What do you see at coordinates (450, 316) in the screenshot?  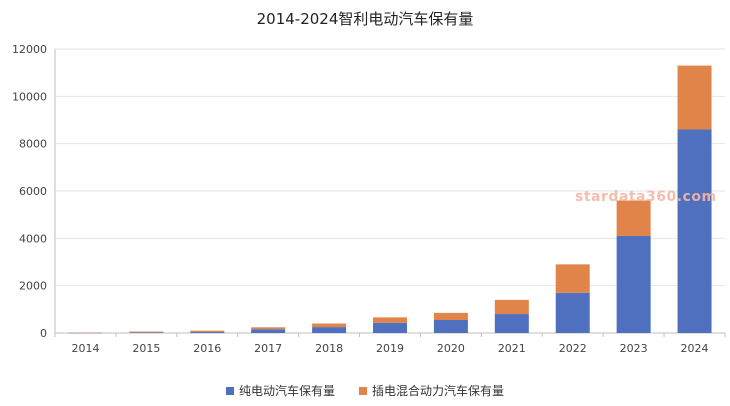 I see `bar-phev-2020` at bounding box center [450, 316].